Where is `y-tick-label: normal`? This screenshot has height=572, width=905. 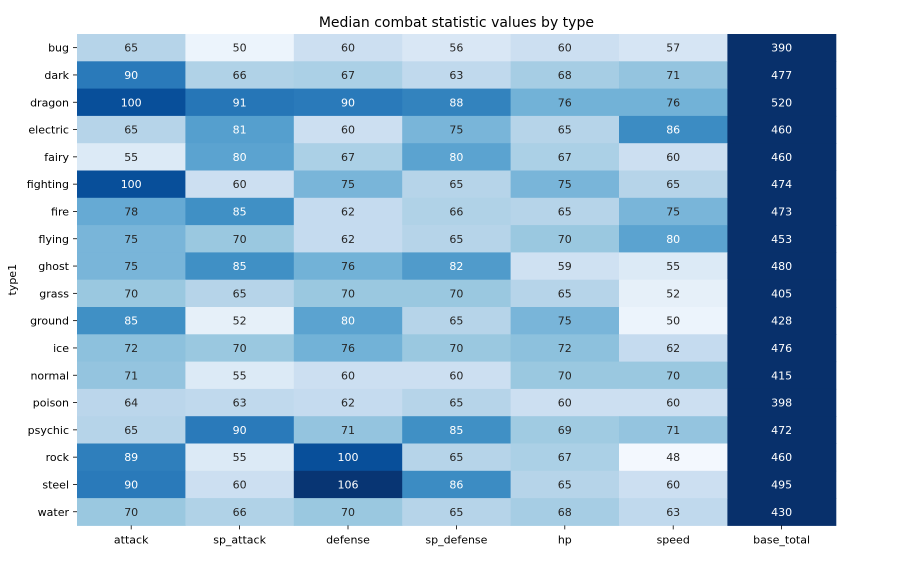 y-tick-label: normal is located at coordinates (49, 375).